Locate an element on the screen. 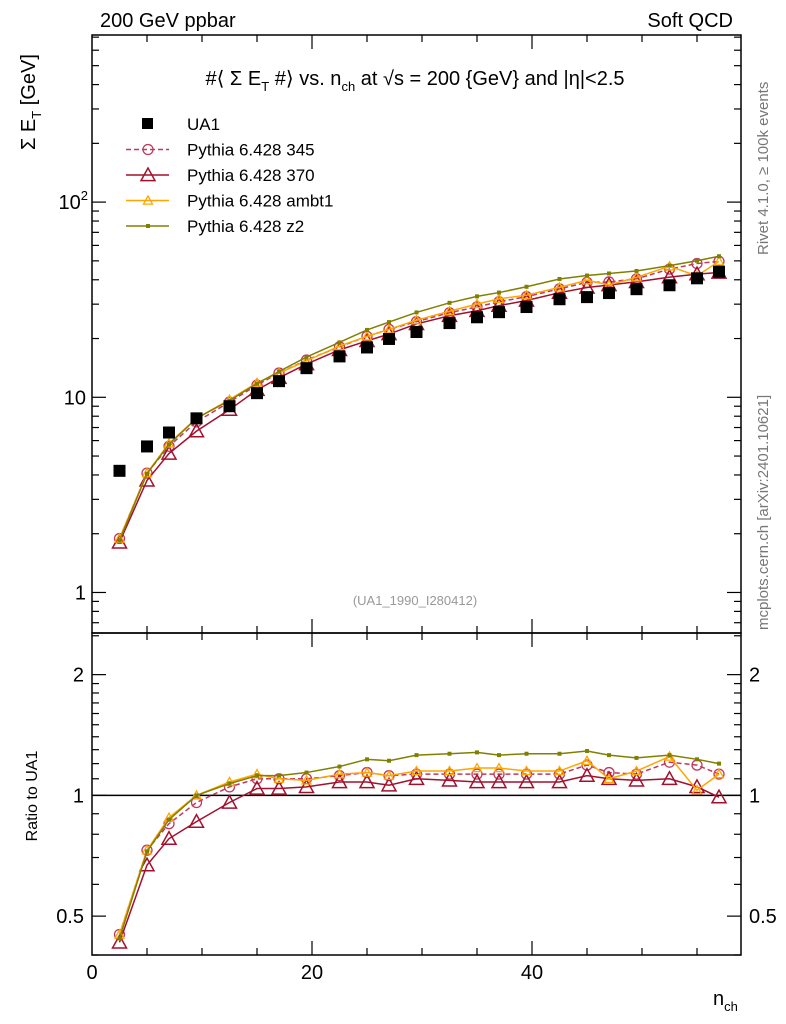 This screenshot has width=786, height=1024. legend-label: Pythia 6.428 370 is located at coordinates (251, 175).